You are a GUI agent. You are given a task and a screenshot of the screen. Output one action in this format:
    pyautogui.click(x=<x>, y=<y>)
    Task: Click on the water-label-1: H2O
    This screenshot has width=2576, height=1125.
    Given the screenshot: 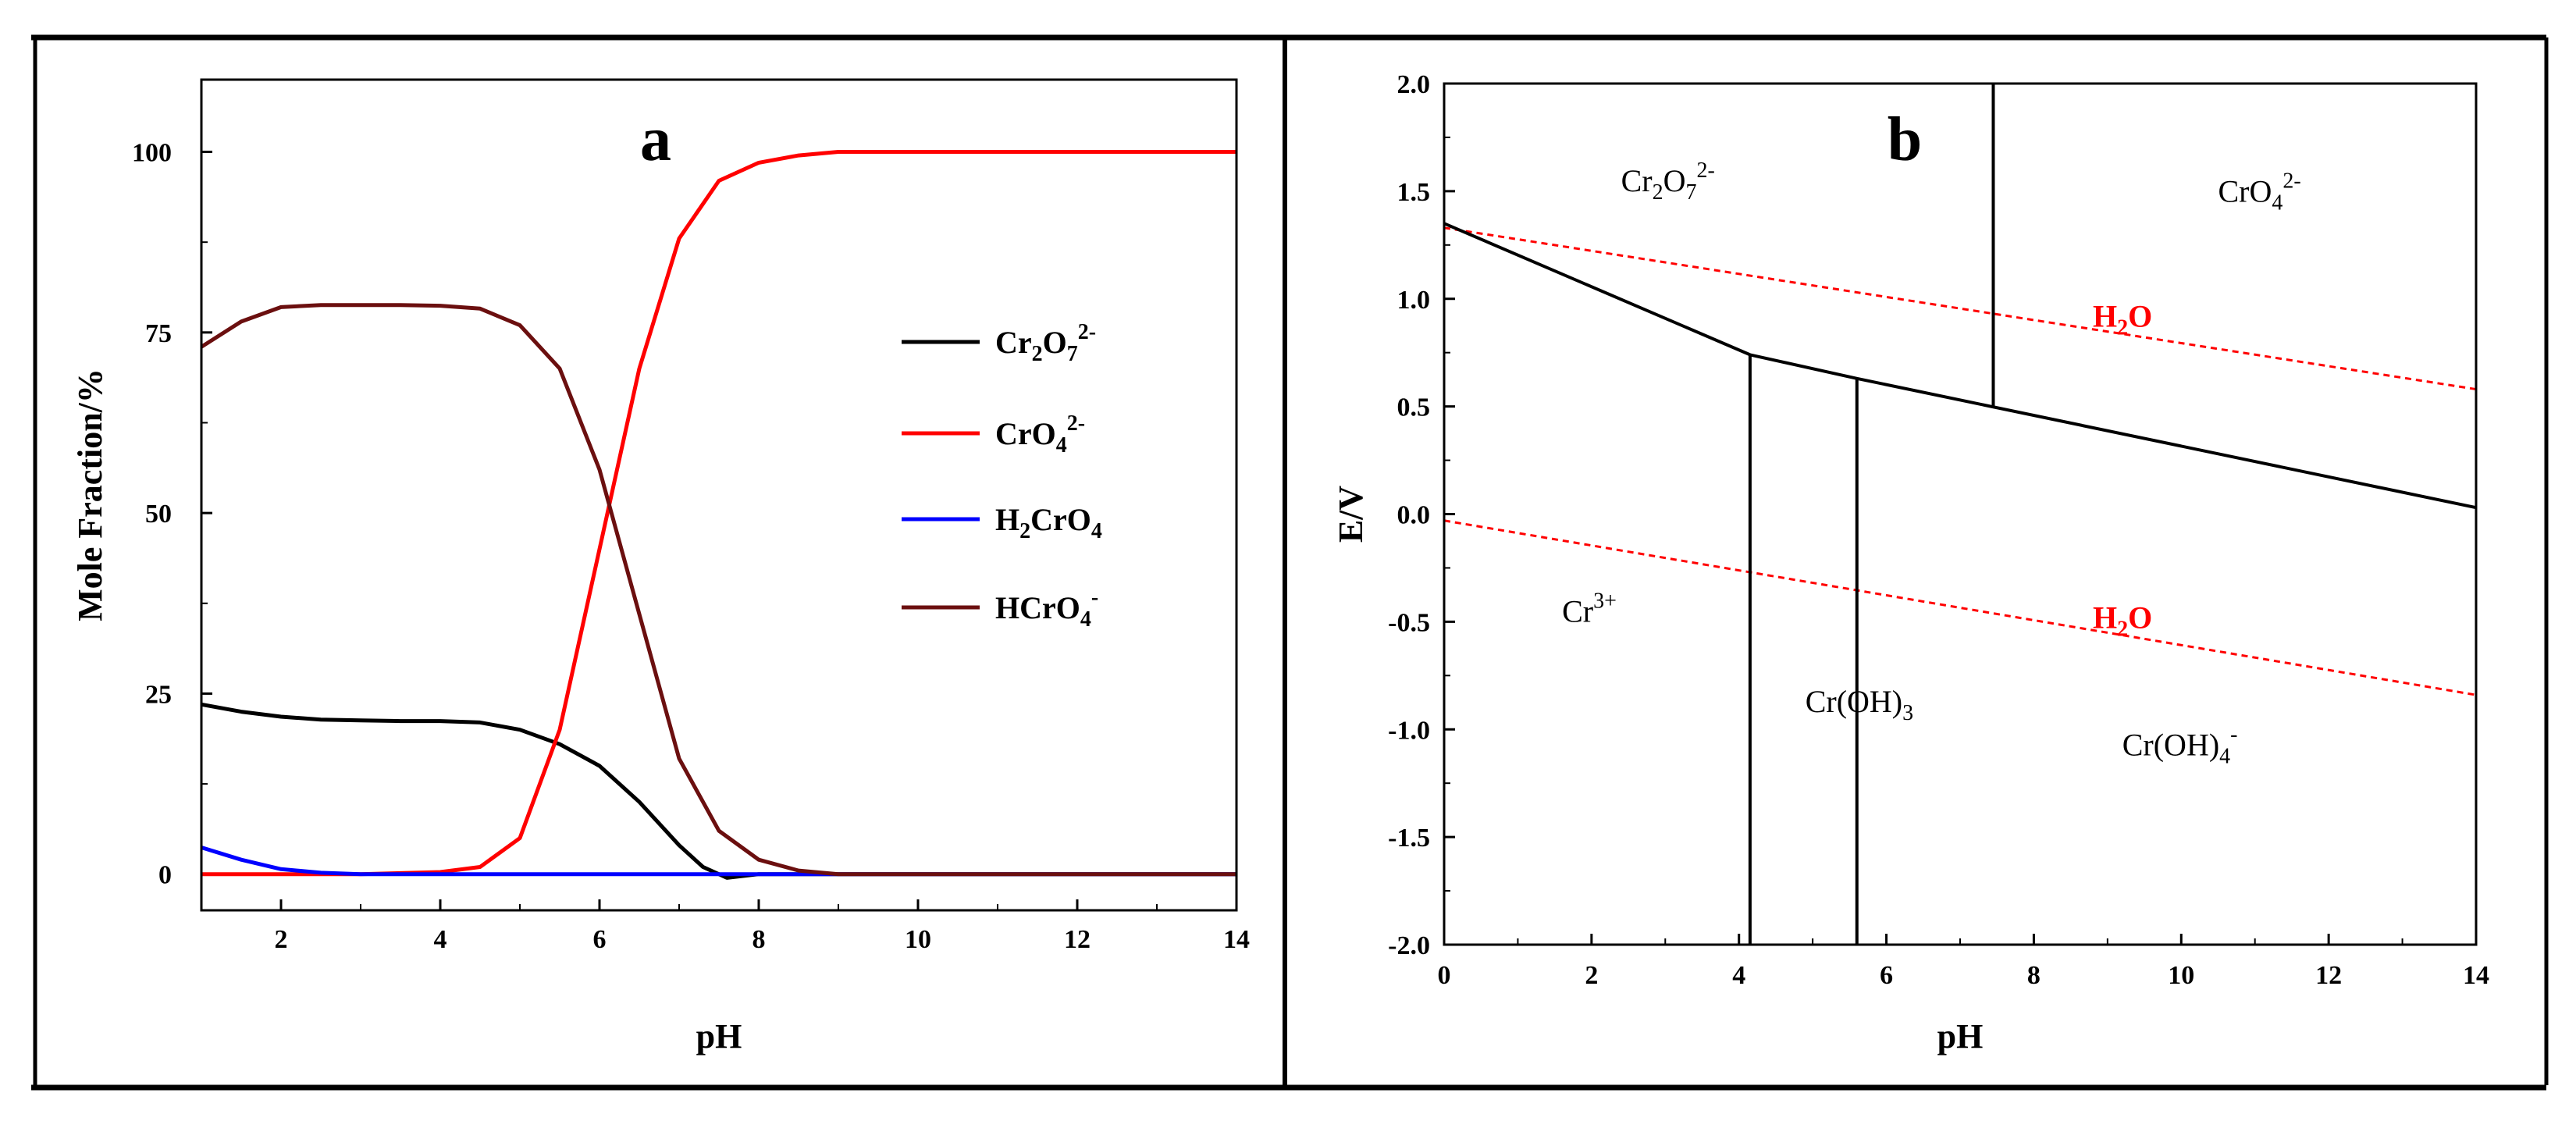 What is the action you would take?
    pyautogui.click(x=2122, y=621)
    